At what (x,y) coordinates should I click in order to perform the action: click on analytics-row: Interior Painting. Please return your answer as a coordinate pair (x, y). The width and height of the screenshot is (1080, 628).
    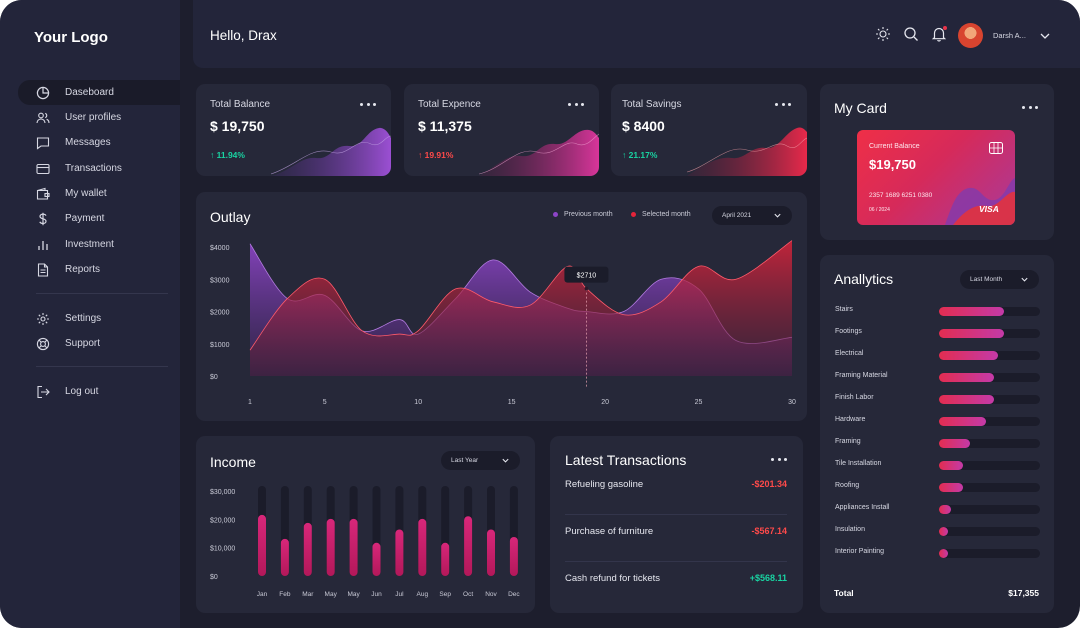
    Looking at the image, I should click on (937, 553).